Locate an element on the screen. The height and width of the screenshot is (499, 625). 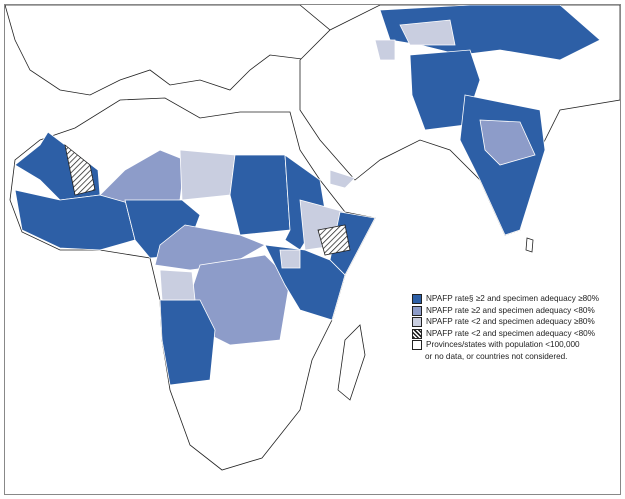
region-india-mid is located at coordinates (507, 142).